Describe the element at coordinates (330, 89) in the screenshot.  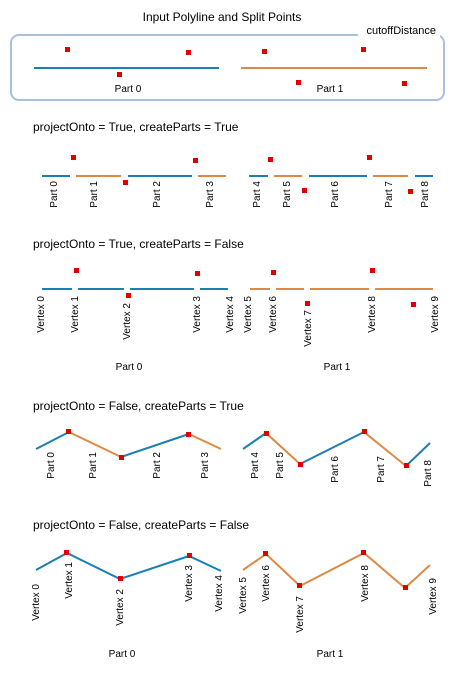
I see `input-part-1-label: Part 1` at that location.